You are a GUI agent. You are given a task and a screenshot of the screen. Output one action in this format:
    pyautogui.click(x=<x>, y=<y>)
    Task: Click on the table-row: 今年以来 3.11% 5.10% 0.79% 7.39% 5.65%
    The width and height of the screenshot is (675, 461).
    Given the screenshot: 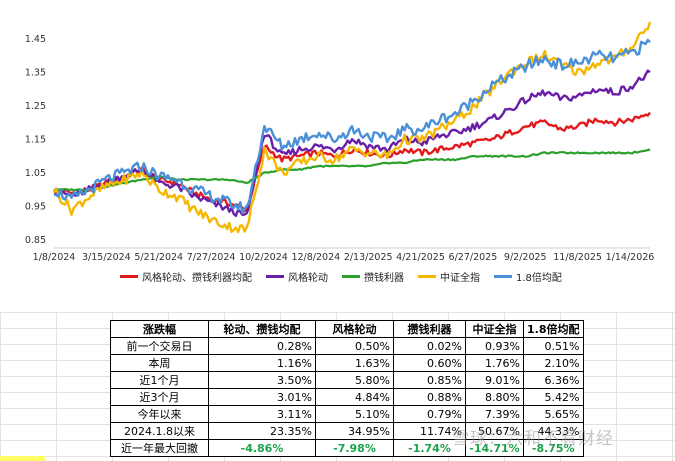 What is the action you would take?
    pyautogui.click(x=347, y=414)
    